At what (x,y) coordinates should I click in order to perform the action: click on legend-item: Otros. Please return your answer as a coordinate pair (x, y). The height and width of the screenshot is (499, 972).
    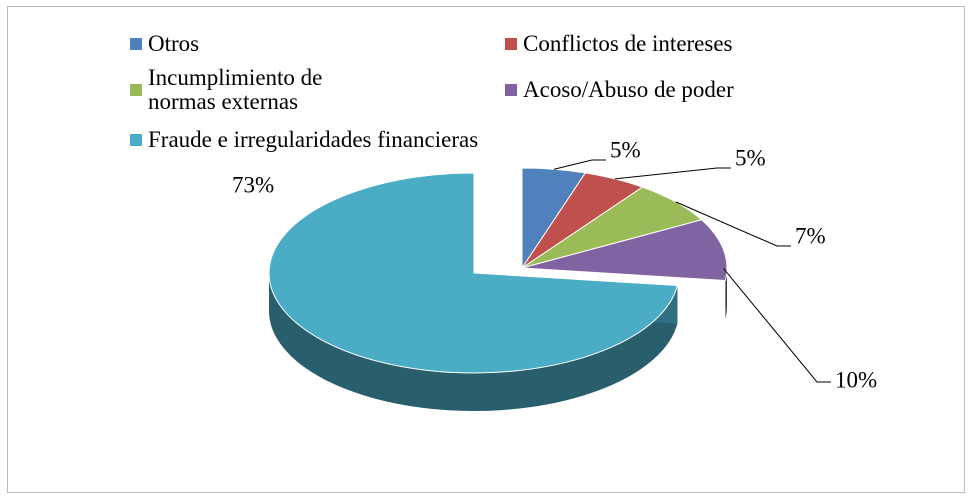
    Looking at the image, I should click on (164, 44).